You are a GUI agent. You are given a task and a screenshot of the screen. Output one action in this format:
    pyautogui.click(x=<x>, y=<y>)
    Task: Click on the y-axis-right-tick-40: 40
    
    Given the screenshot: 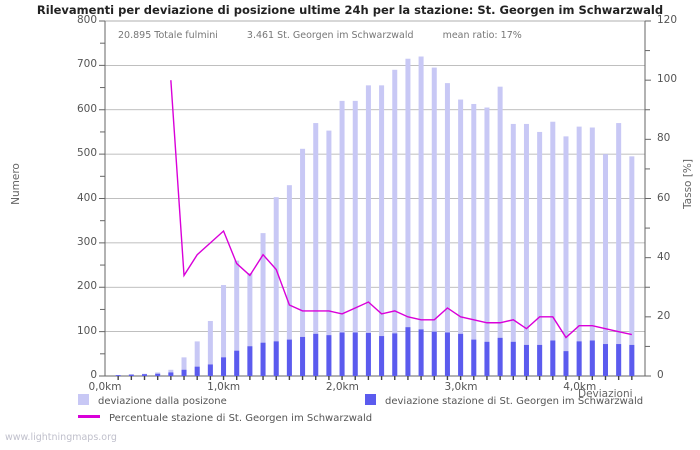 What is the action you would take?
    pyautogui.click(x=664, y=256)
    